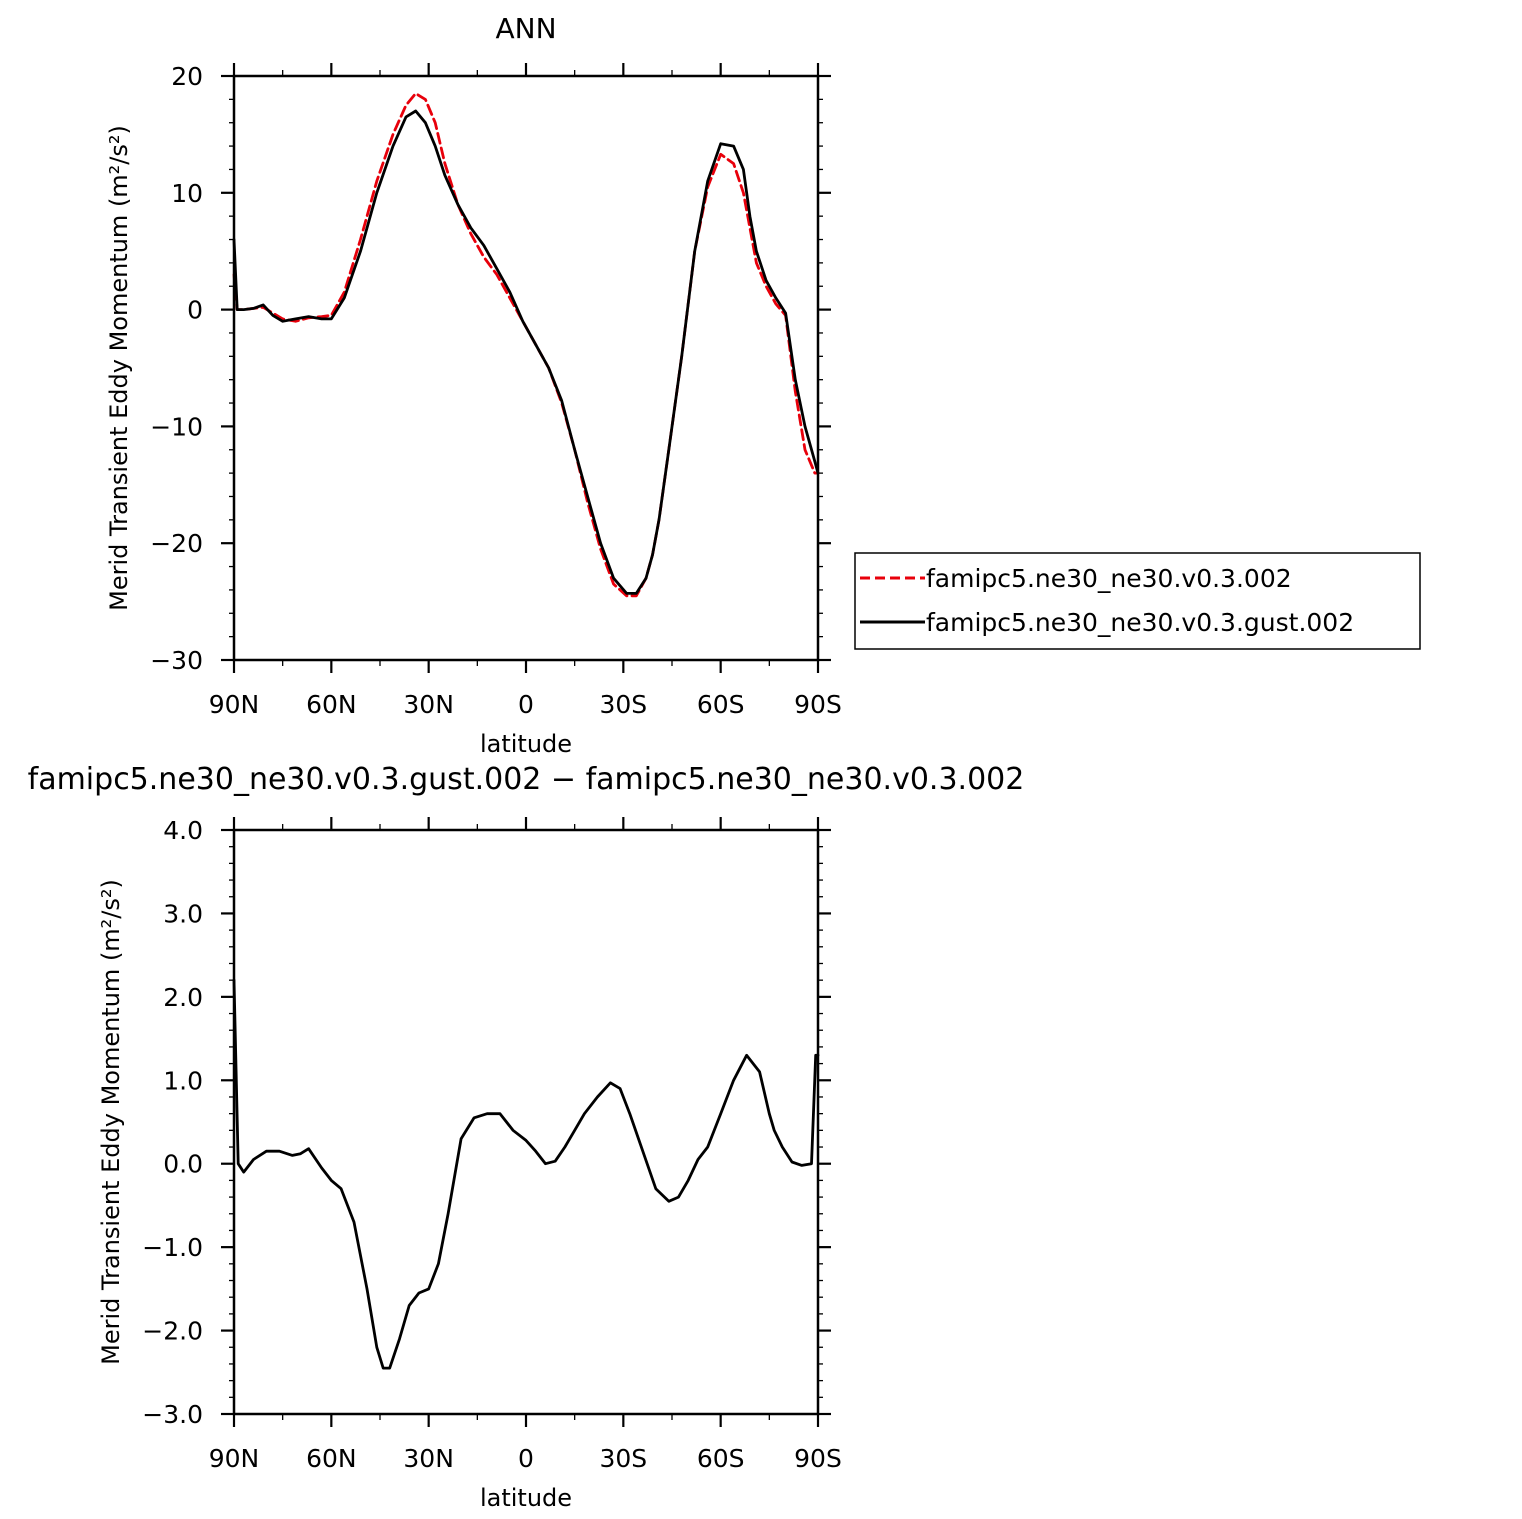 This screenshot has width=1522, height=1519. What do you see at coordinates (183, 1080) in the screenshot?
I see `y-tick-label: 1.0` at bounding box center [183, 1080].